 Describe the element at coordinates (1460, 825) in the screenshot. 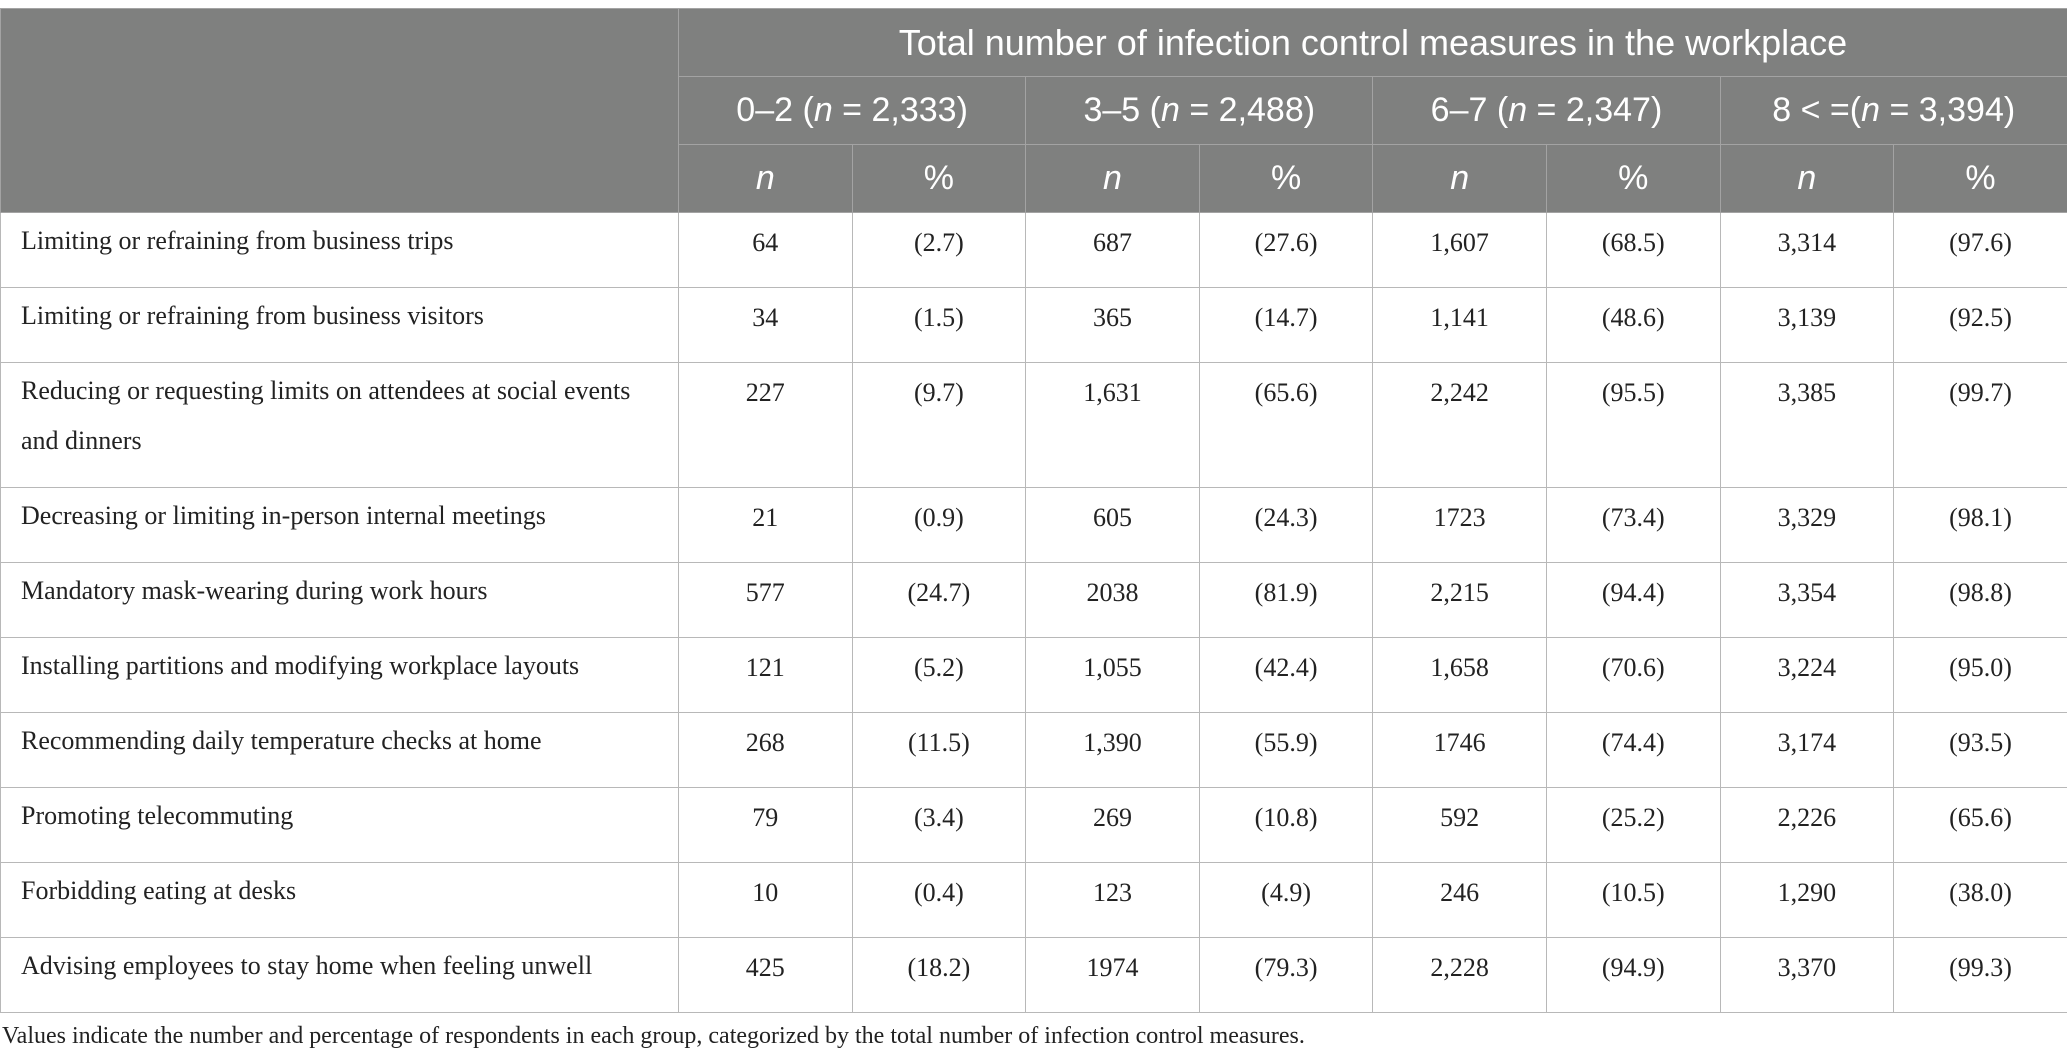

I see `count-cell: 592` at that location.